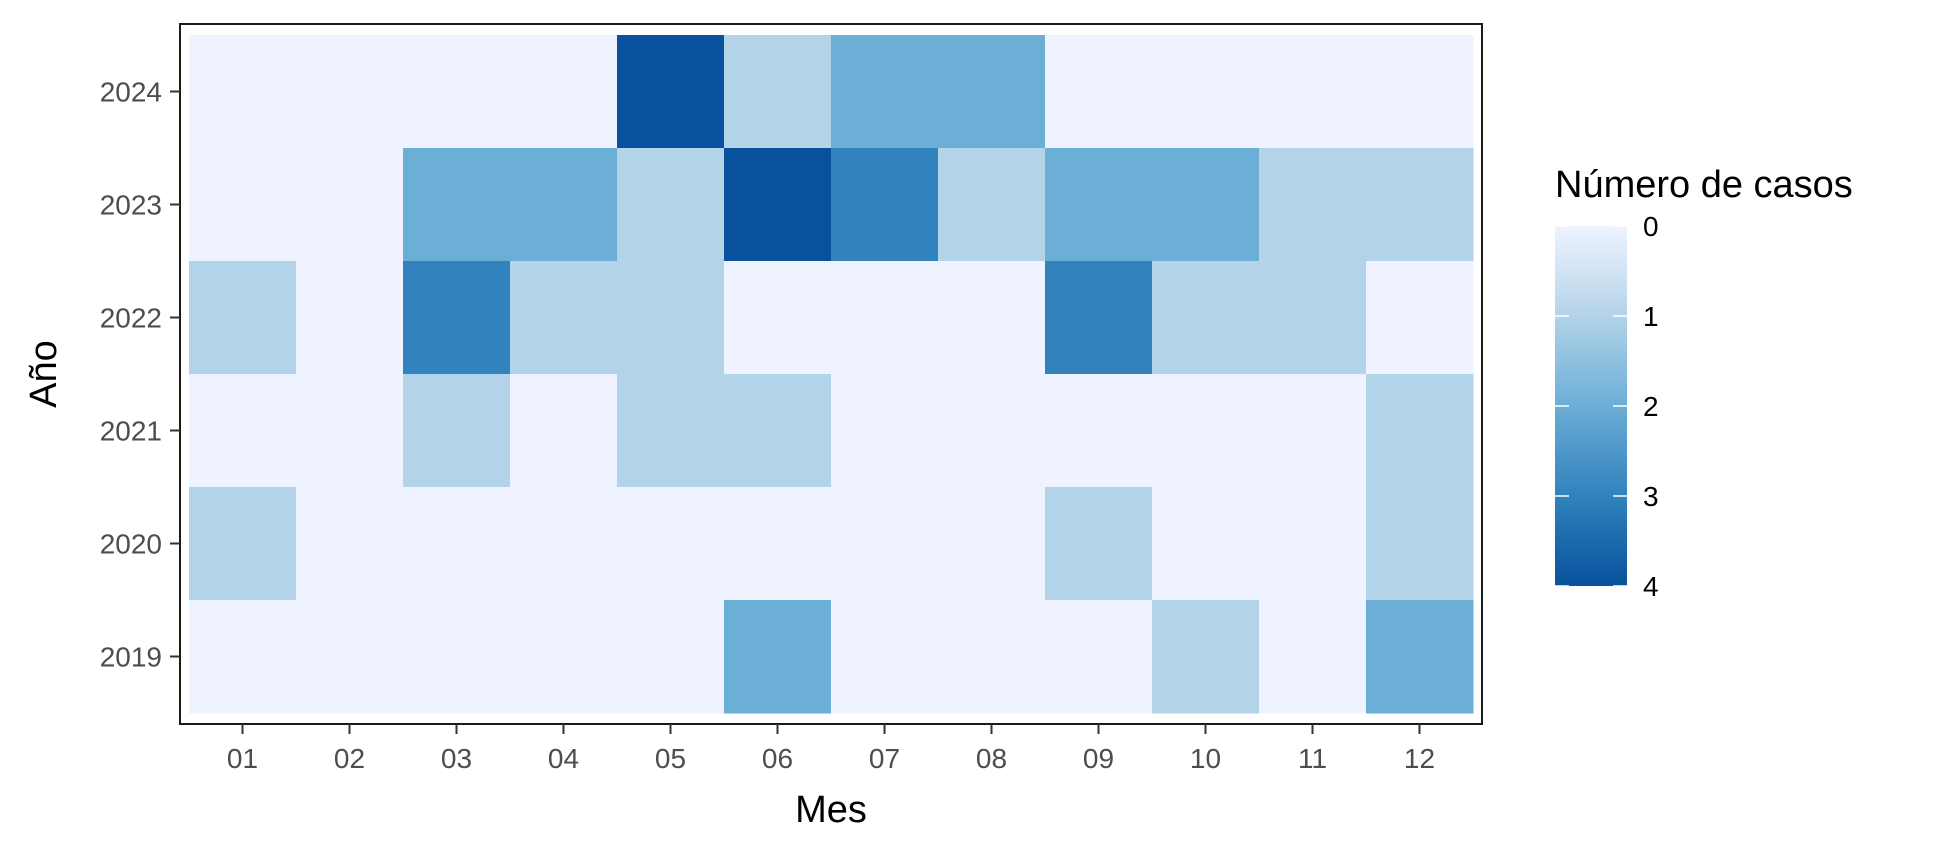 The width and height of the screenshot is (1948, 850). Describe the element at coordinates (884, 758) in the screenshot. I see `x-tick-label-07: 07` at that location.